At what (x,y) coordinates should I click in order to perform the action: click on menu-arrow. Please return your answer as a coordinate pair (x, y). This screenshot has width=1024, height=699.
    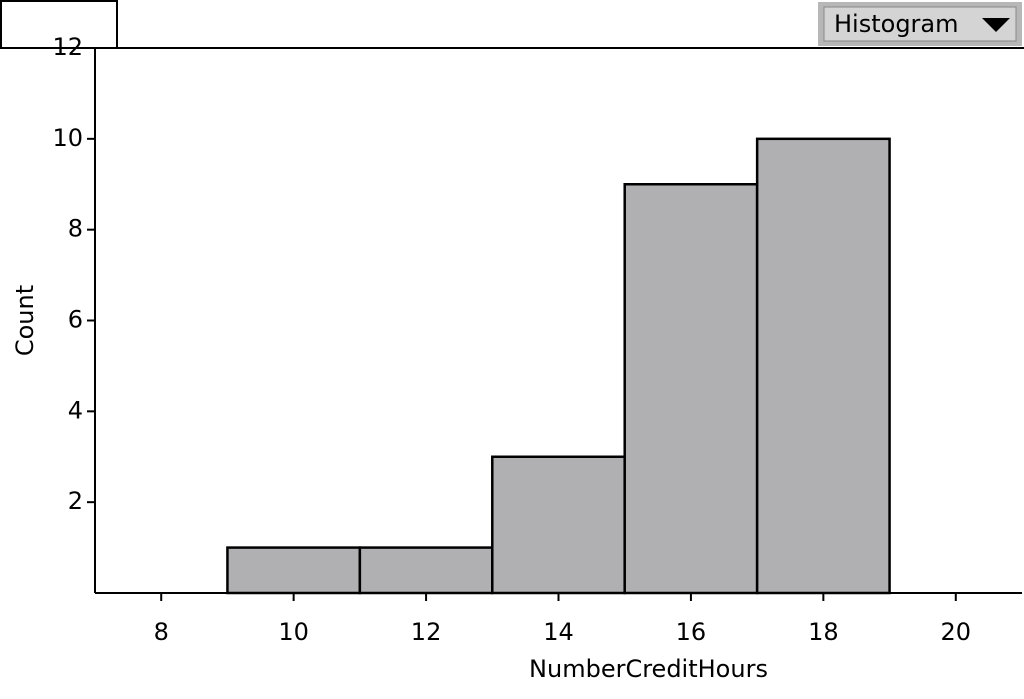
    Looking at the image, I should click on (996, 25).